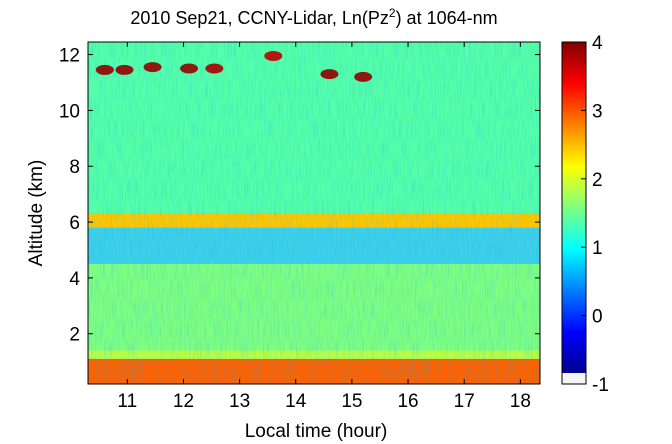 Image resolution: width=672 pixels, height=444 pixels. What do you see at coordinates (351, 401) in the screenshot?
I see `x-tick-label: 15` at bounding box center [351, 401].